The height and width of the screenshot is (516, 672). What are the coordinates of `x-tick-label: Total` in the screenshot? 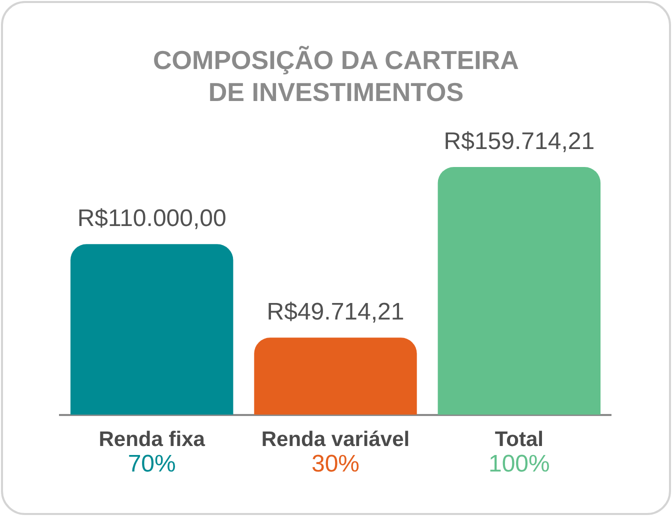 It's located at (519, 440).